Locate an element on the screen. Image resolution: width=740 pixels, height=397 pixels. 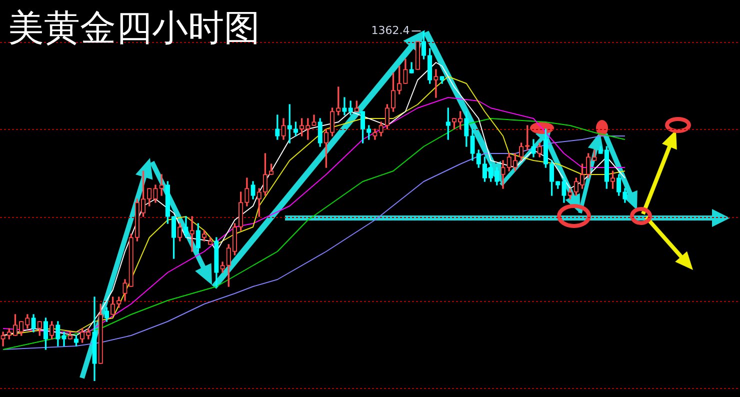
chart-title: 美黄金四小时图 is located at coordinates (134, 29).